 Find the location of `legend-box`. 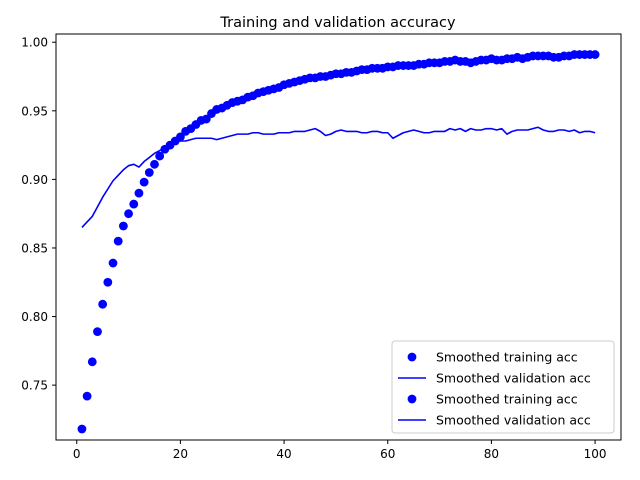

legend-box is located at coordinates (503, 387).